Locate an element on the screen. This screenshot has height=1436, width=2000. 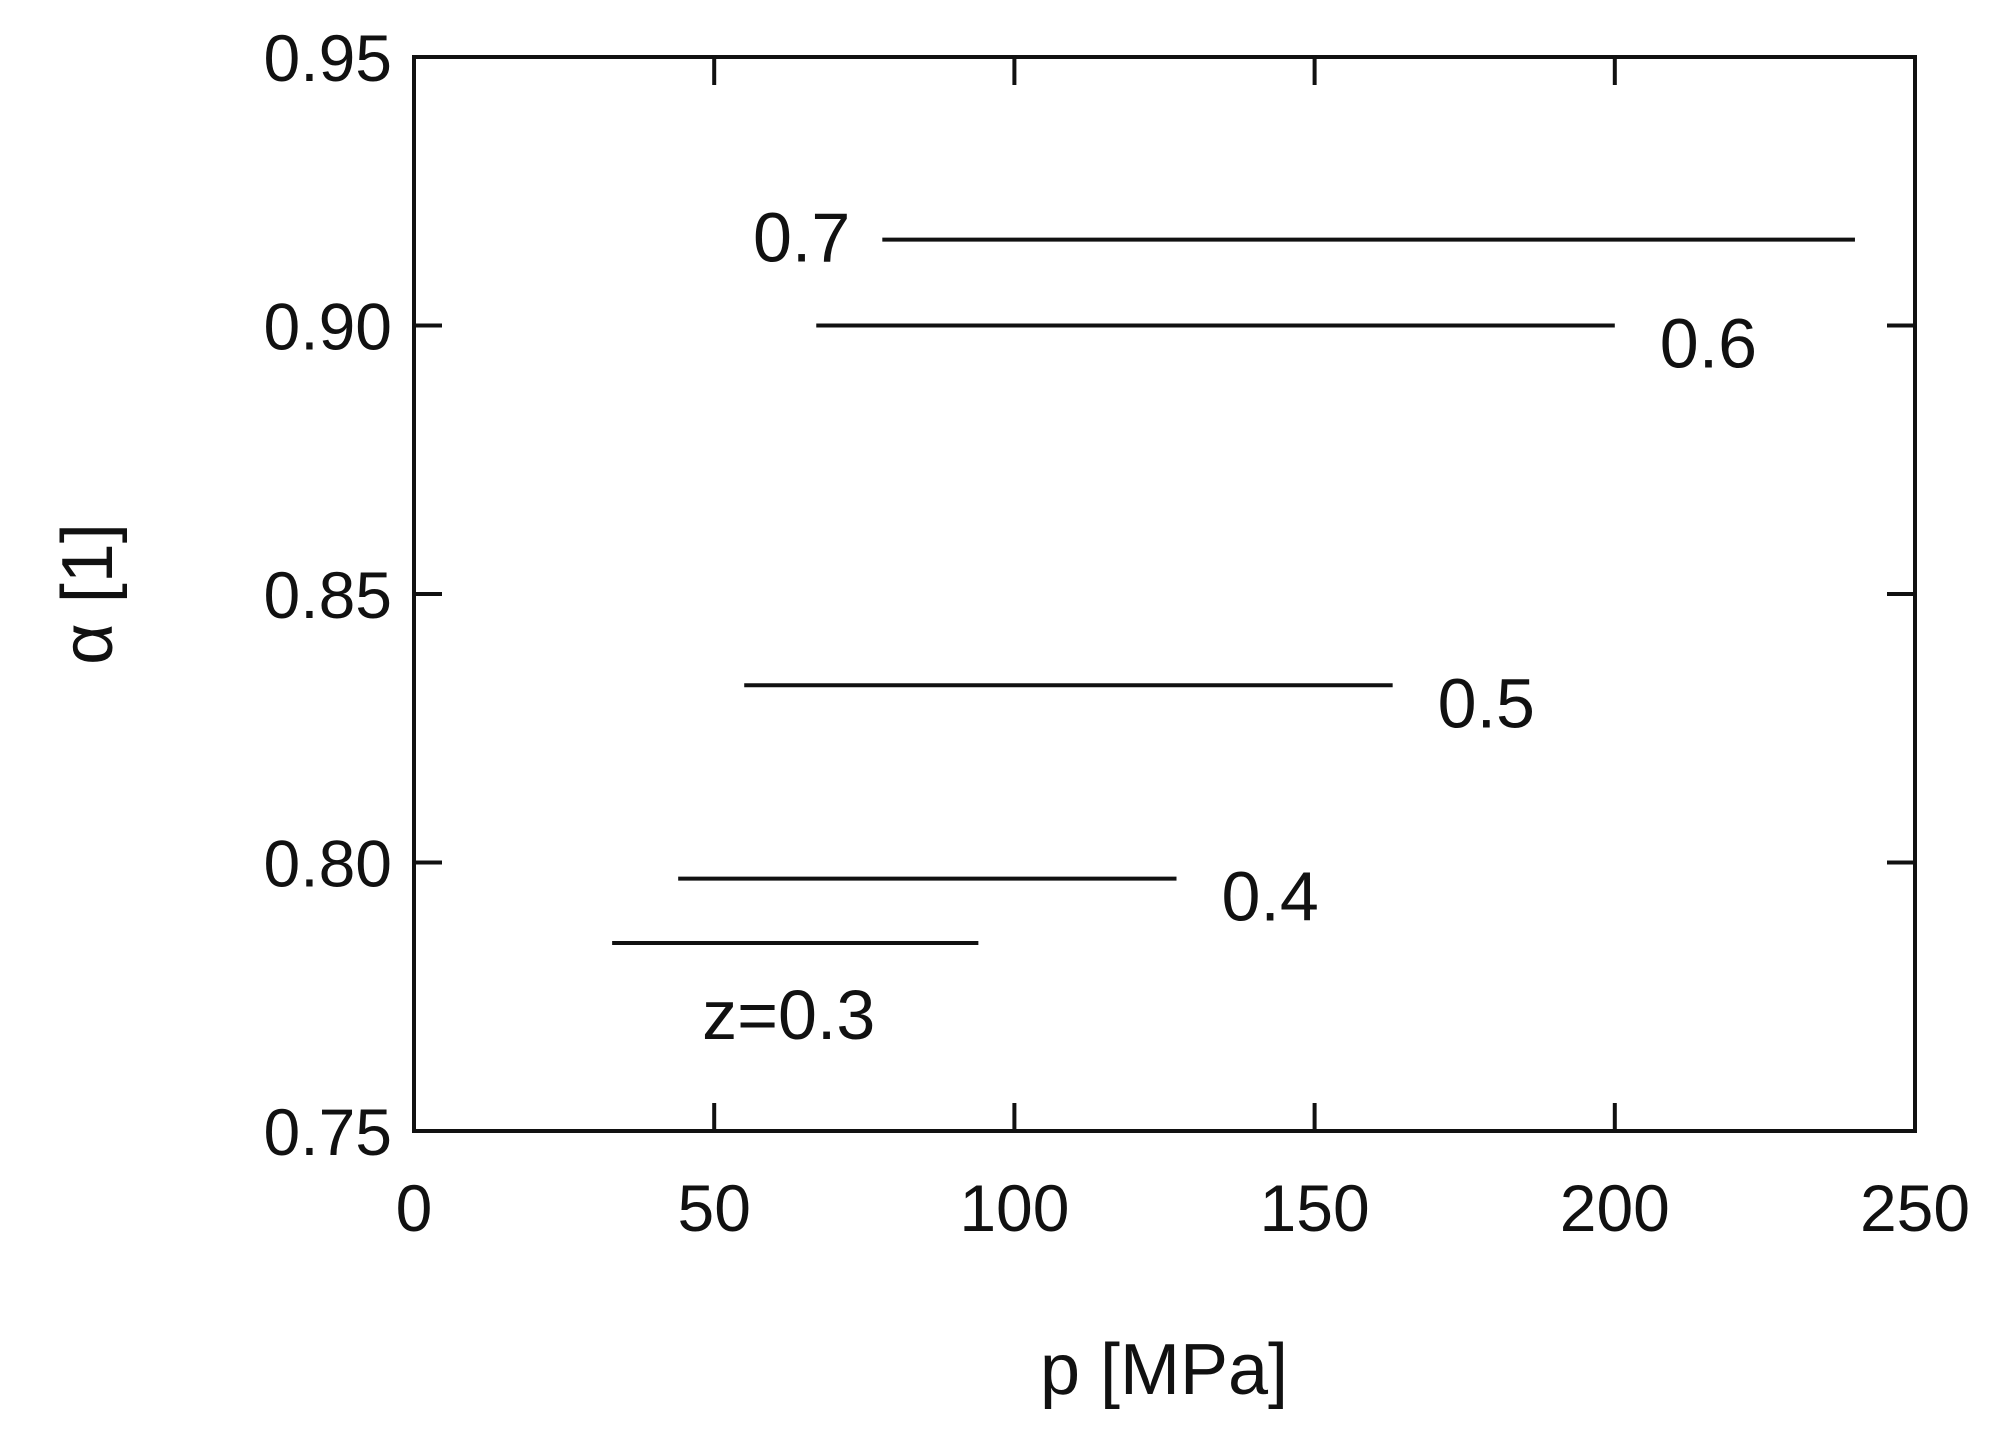
y-tick-label: 0.80 is located at coordinates (328, 864).